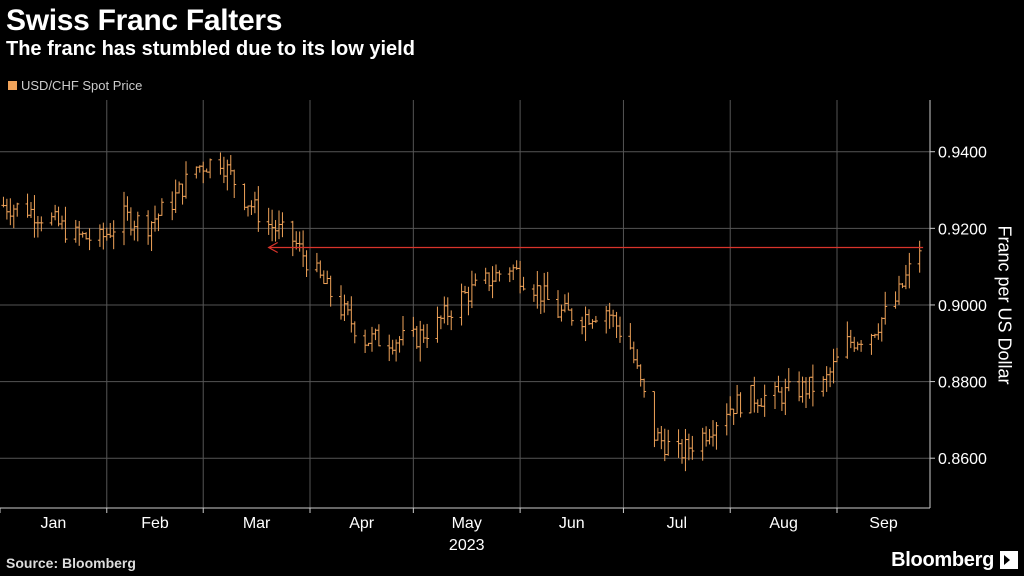 Image resolution: width=1024 pixels, height=576 pixels. Describe the element at coordinates (962, 383) in the screenshot. I see `y-tick-label: 0.8800` at that location.